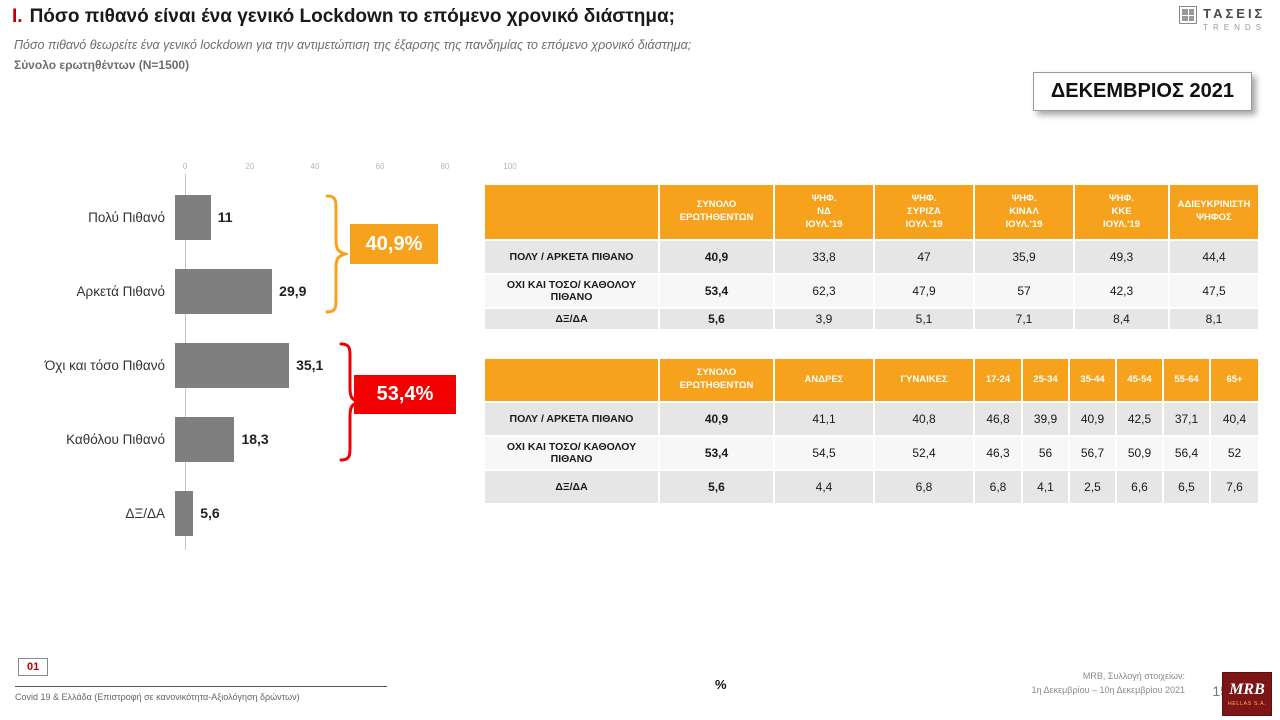  What do you see at coordinates (1045, 453) in the screenshot?
I see `table-cell: 56` at bounding box center [1045, 453].